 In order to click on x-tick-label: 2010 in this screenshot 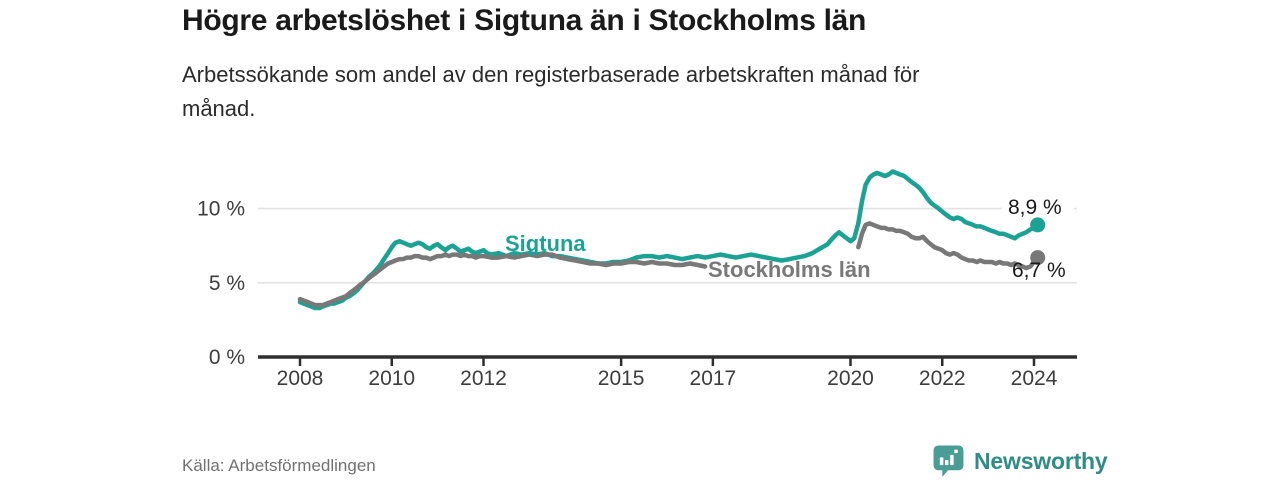, I will do `click(391, 378)`.